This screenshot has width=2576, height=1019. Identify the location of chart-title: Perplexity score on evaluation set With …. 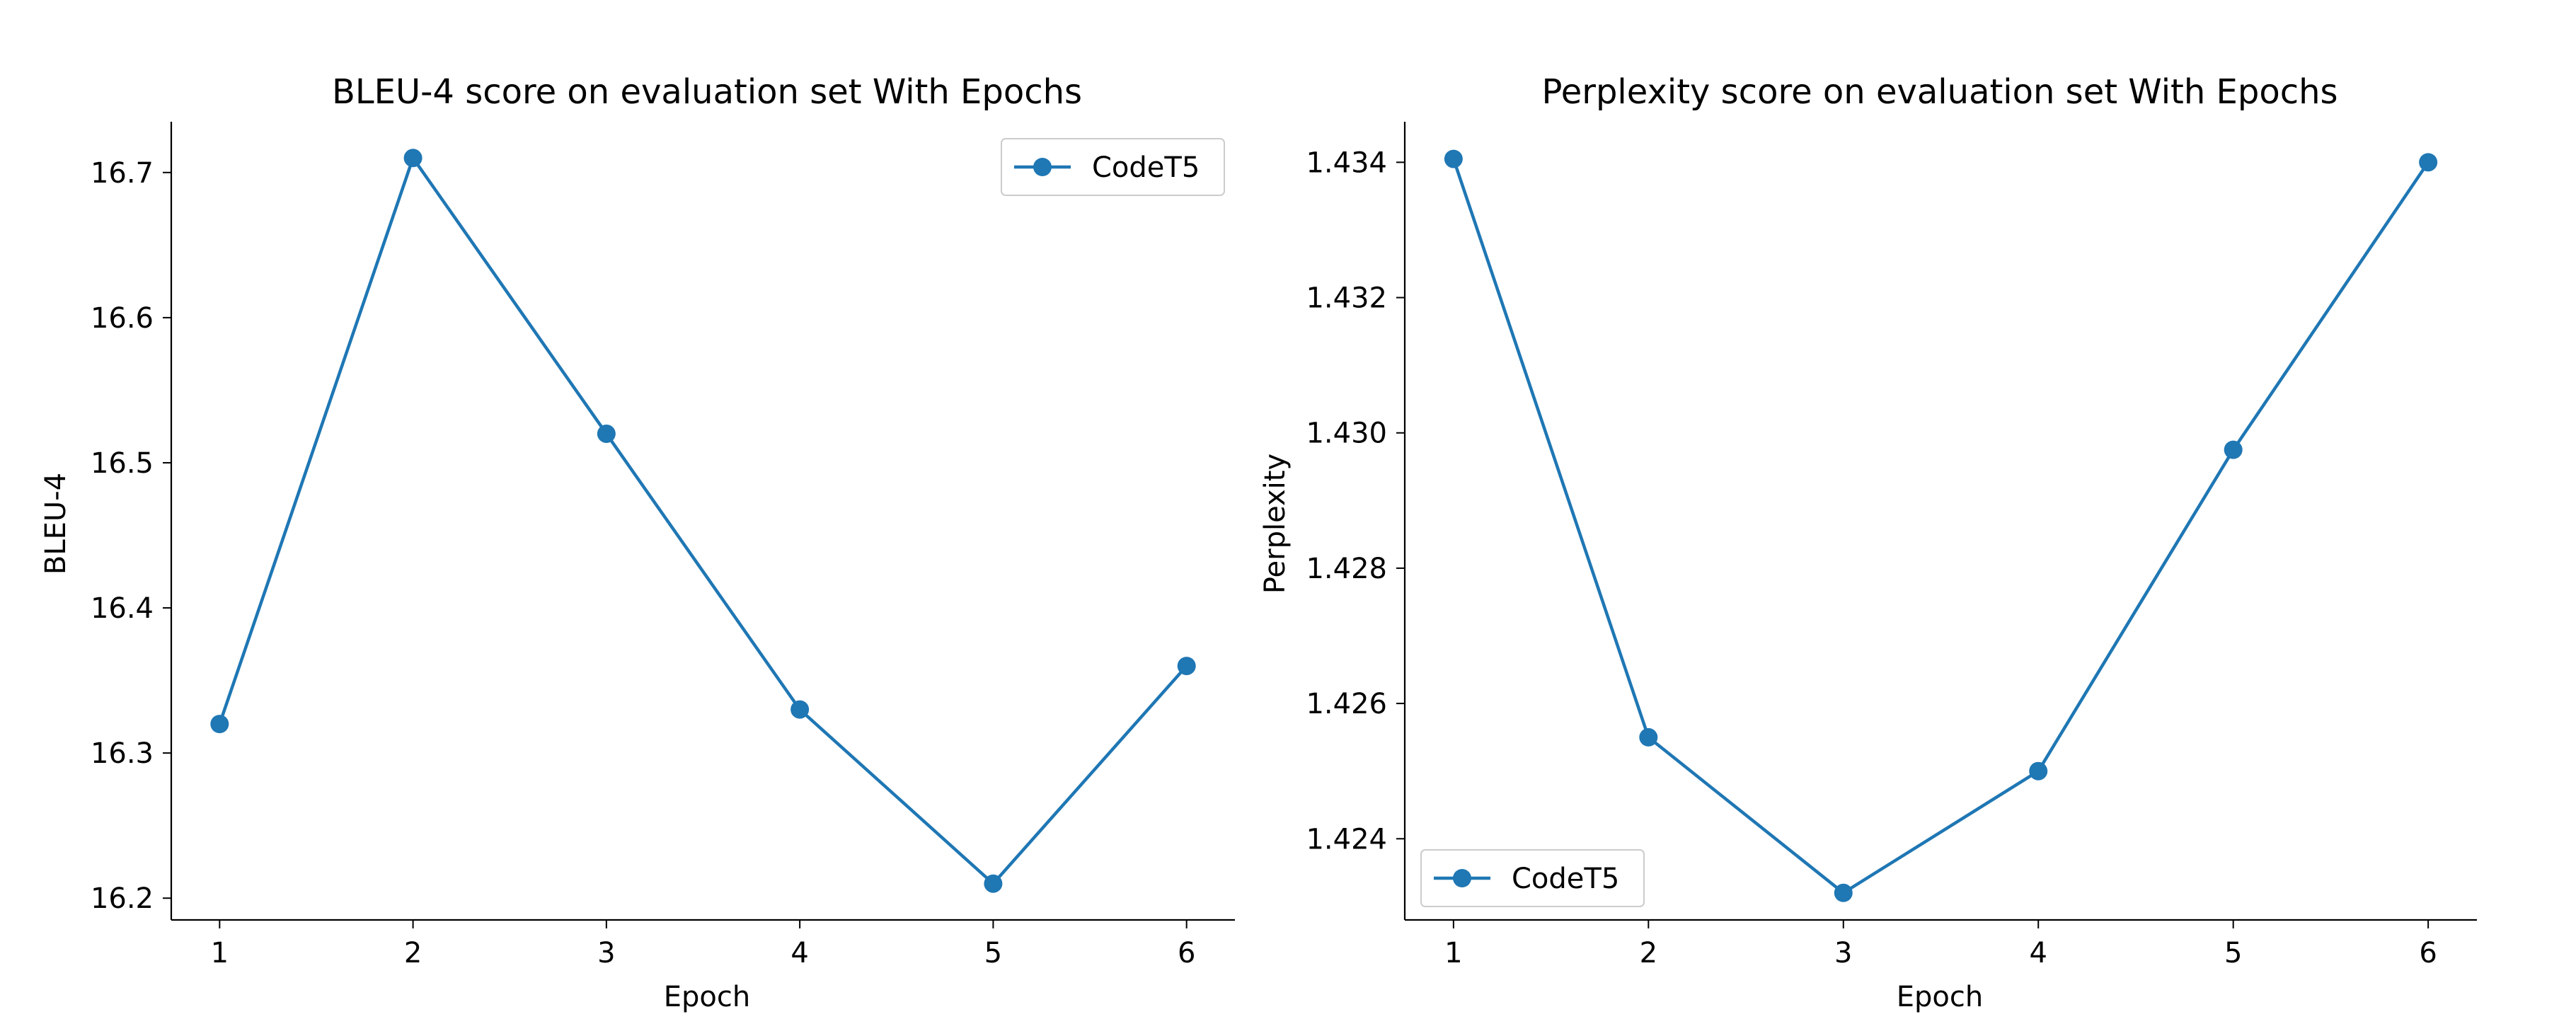
(1939, 92).